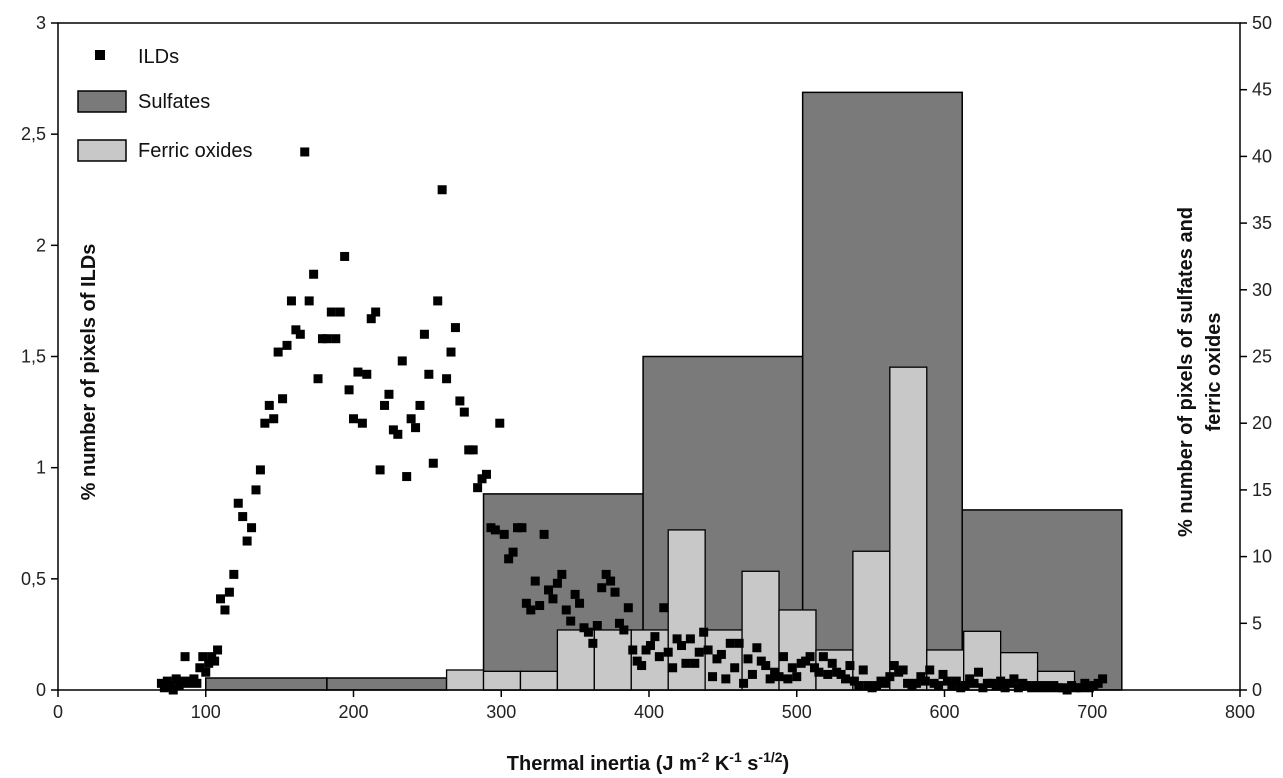 Image resolution: width=1283 pixels, height=778 pixels. Describe the element at coordinates (195, 151) in the screenshot. I see `legend-label-ferric-oxides: Ferric oxides` at that location.